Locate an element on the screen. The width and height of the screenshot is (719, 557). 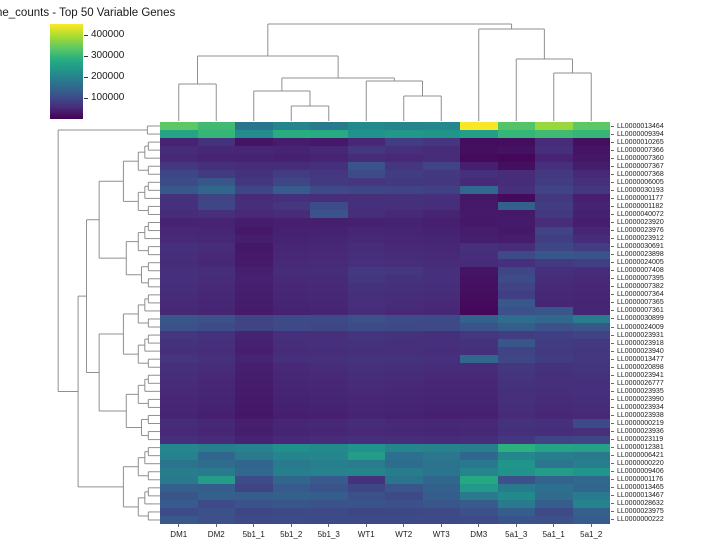
row-label: LL0000000219 is located at coordinates (637, 423).